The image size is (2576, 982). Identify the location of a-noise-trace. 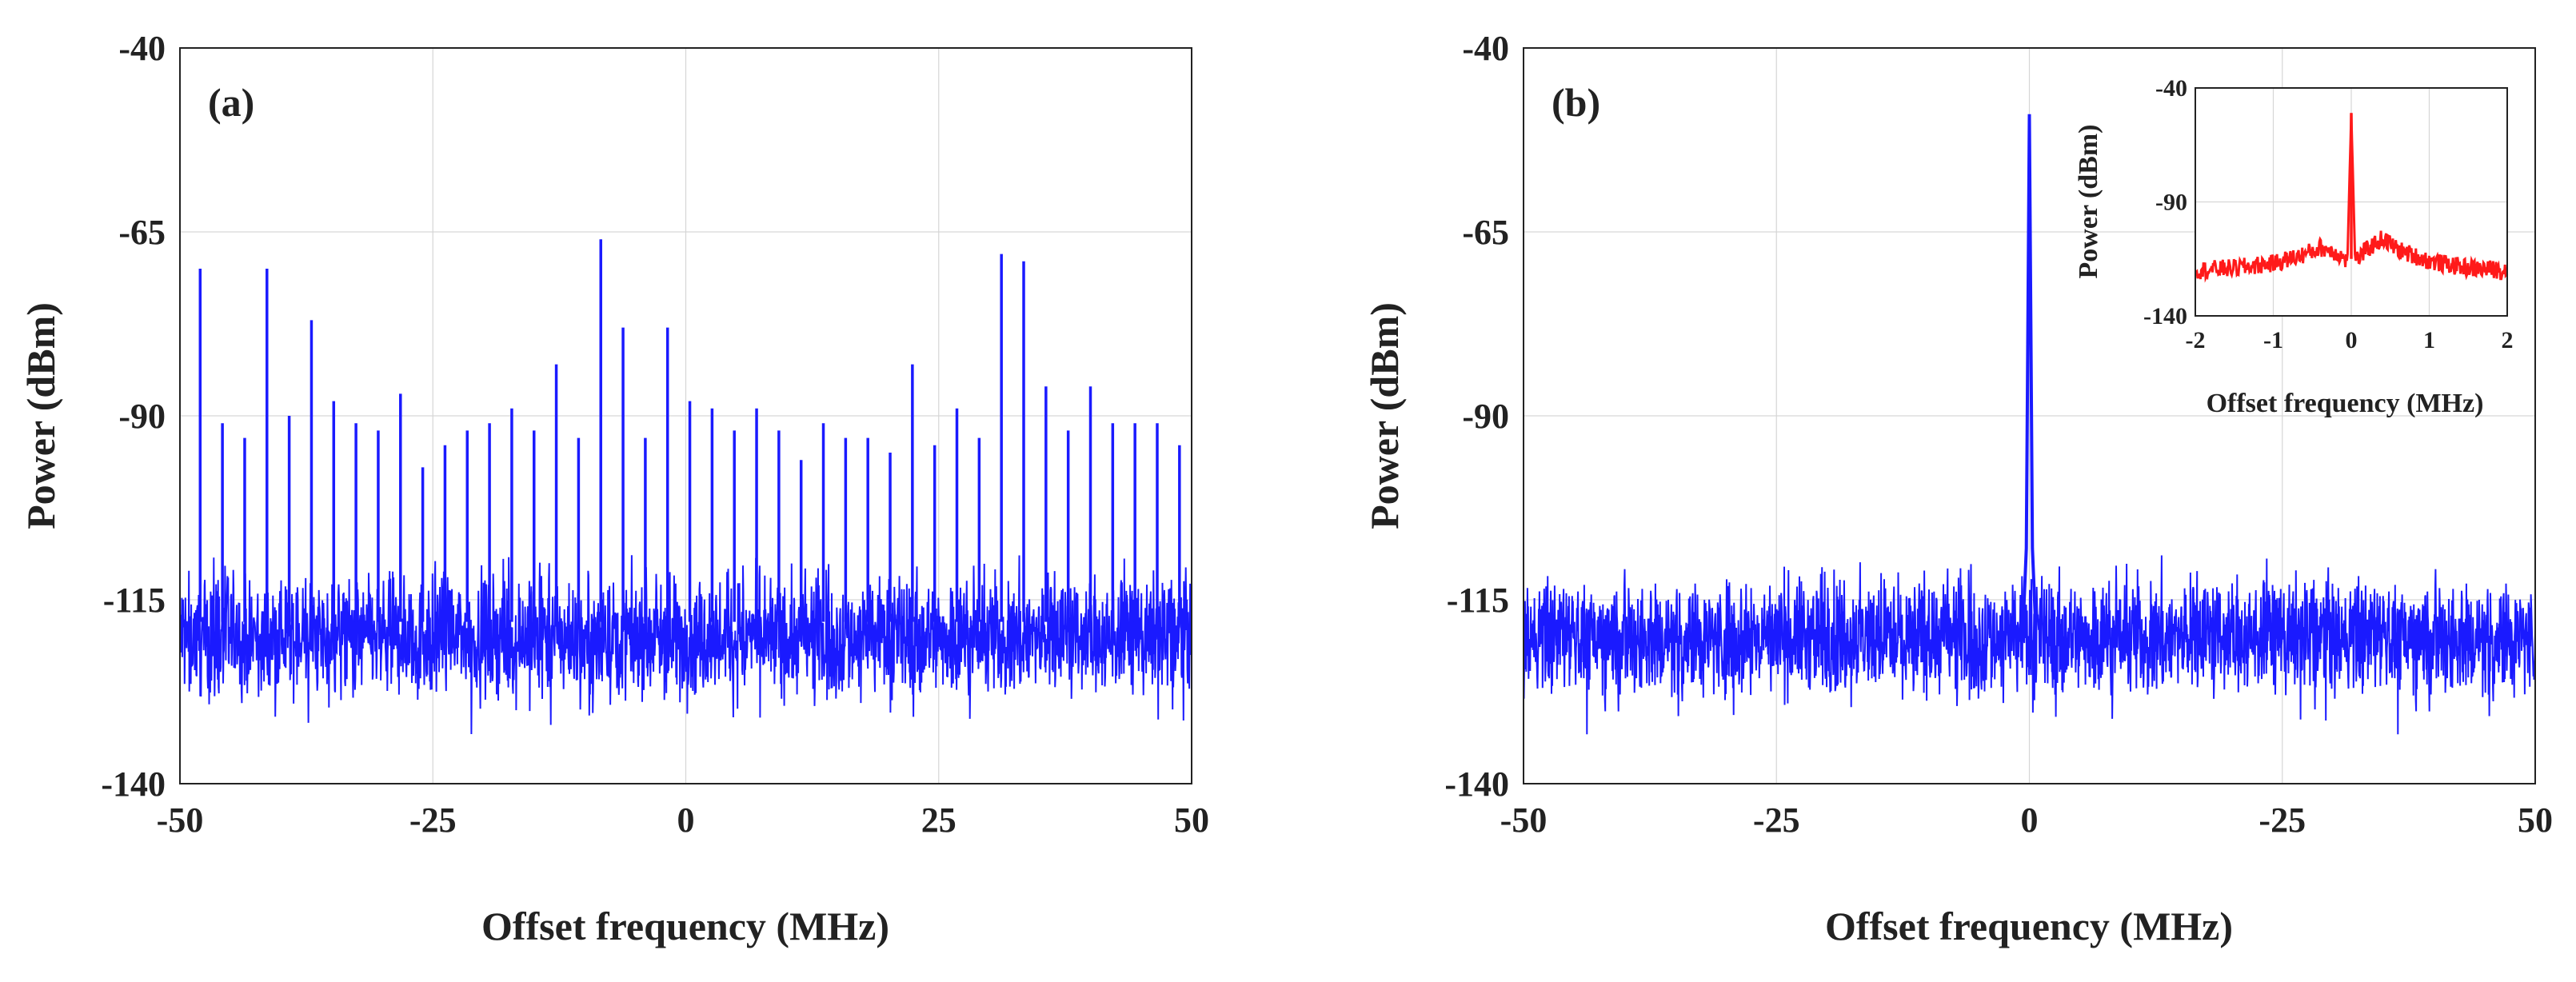
(685, 645).